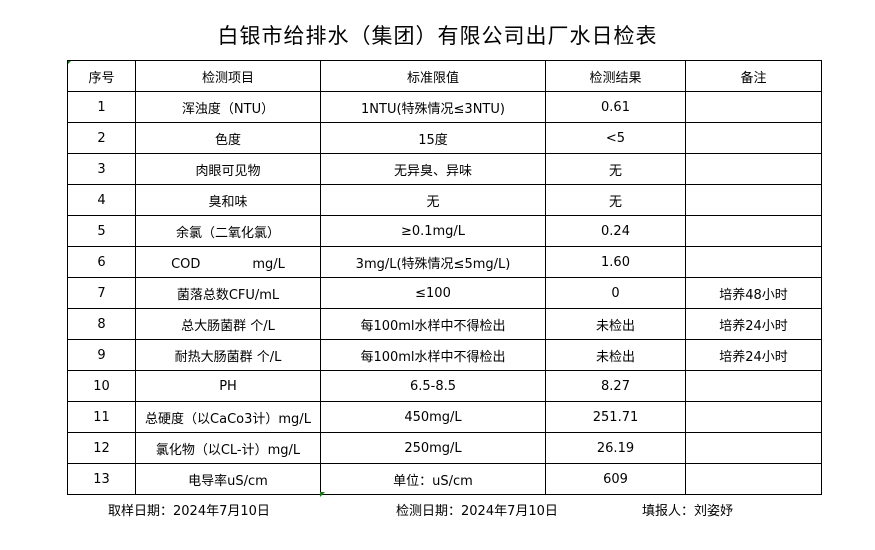  What do you see at coordinates (615, 479) in the screenshot?
I see `table-cell: 609` at bounding box center [615, 479].